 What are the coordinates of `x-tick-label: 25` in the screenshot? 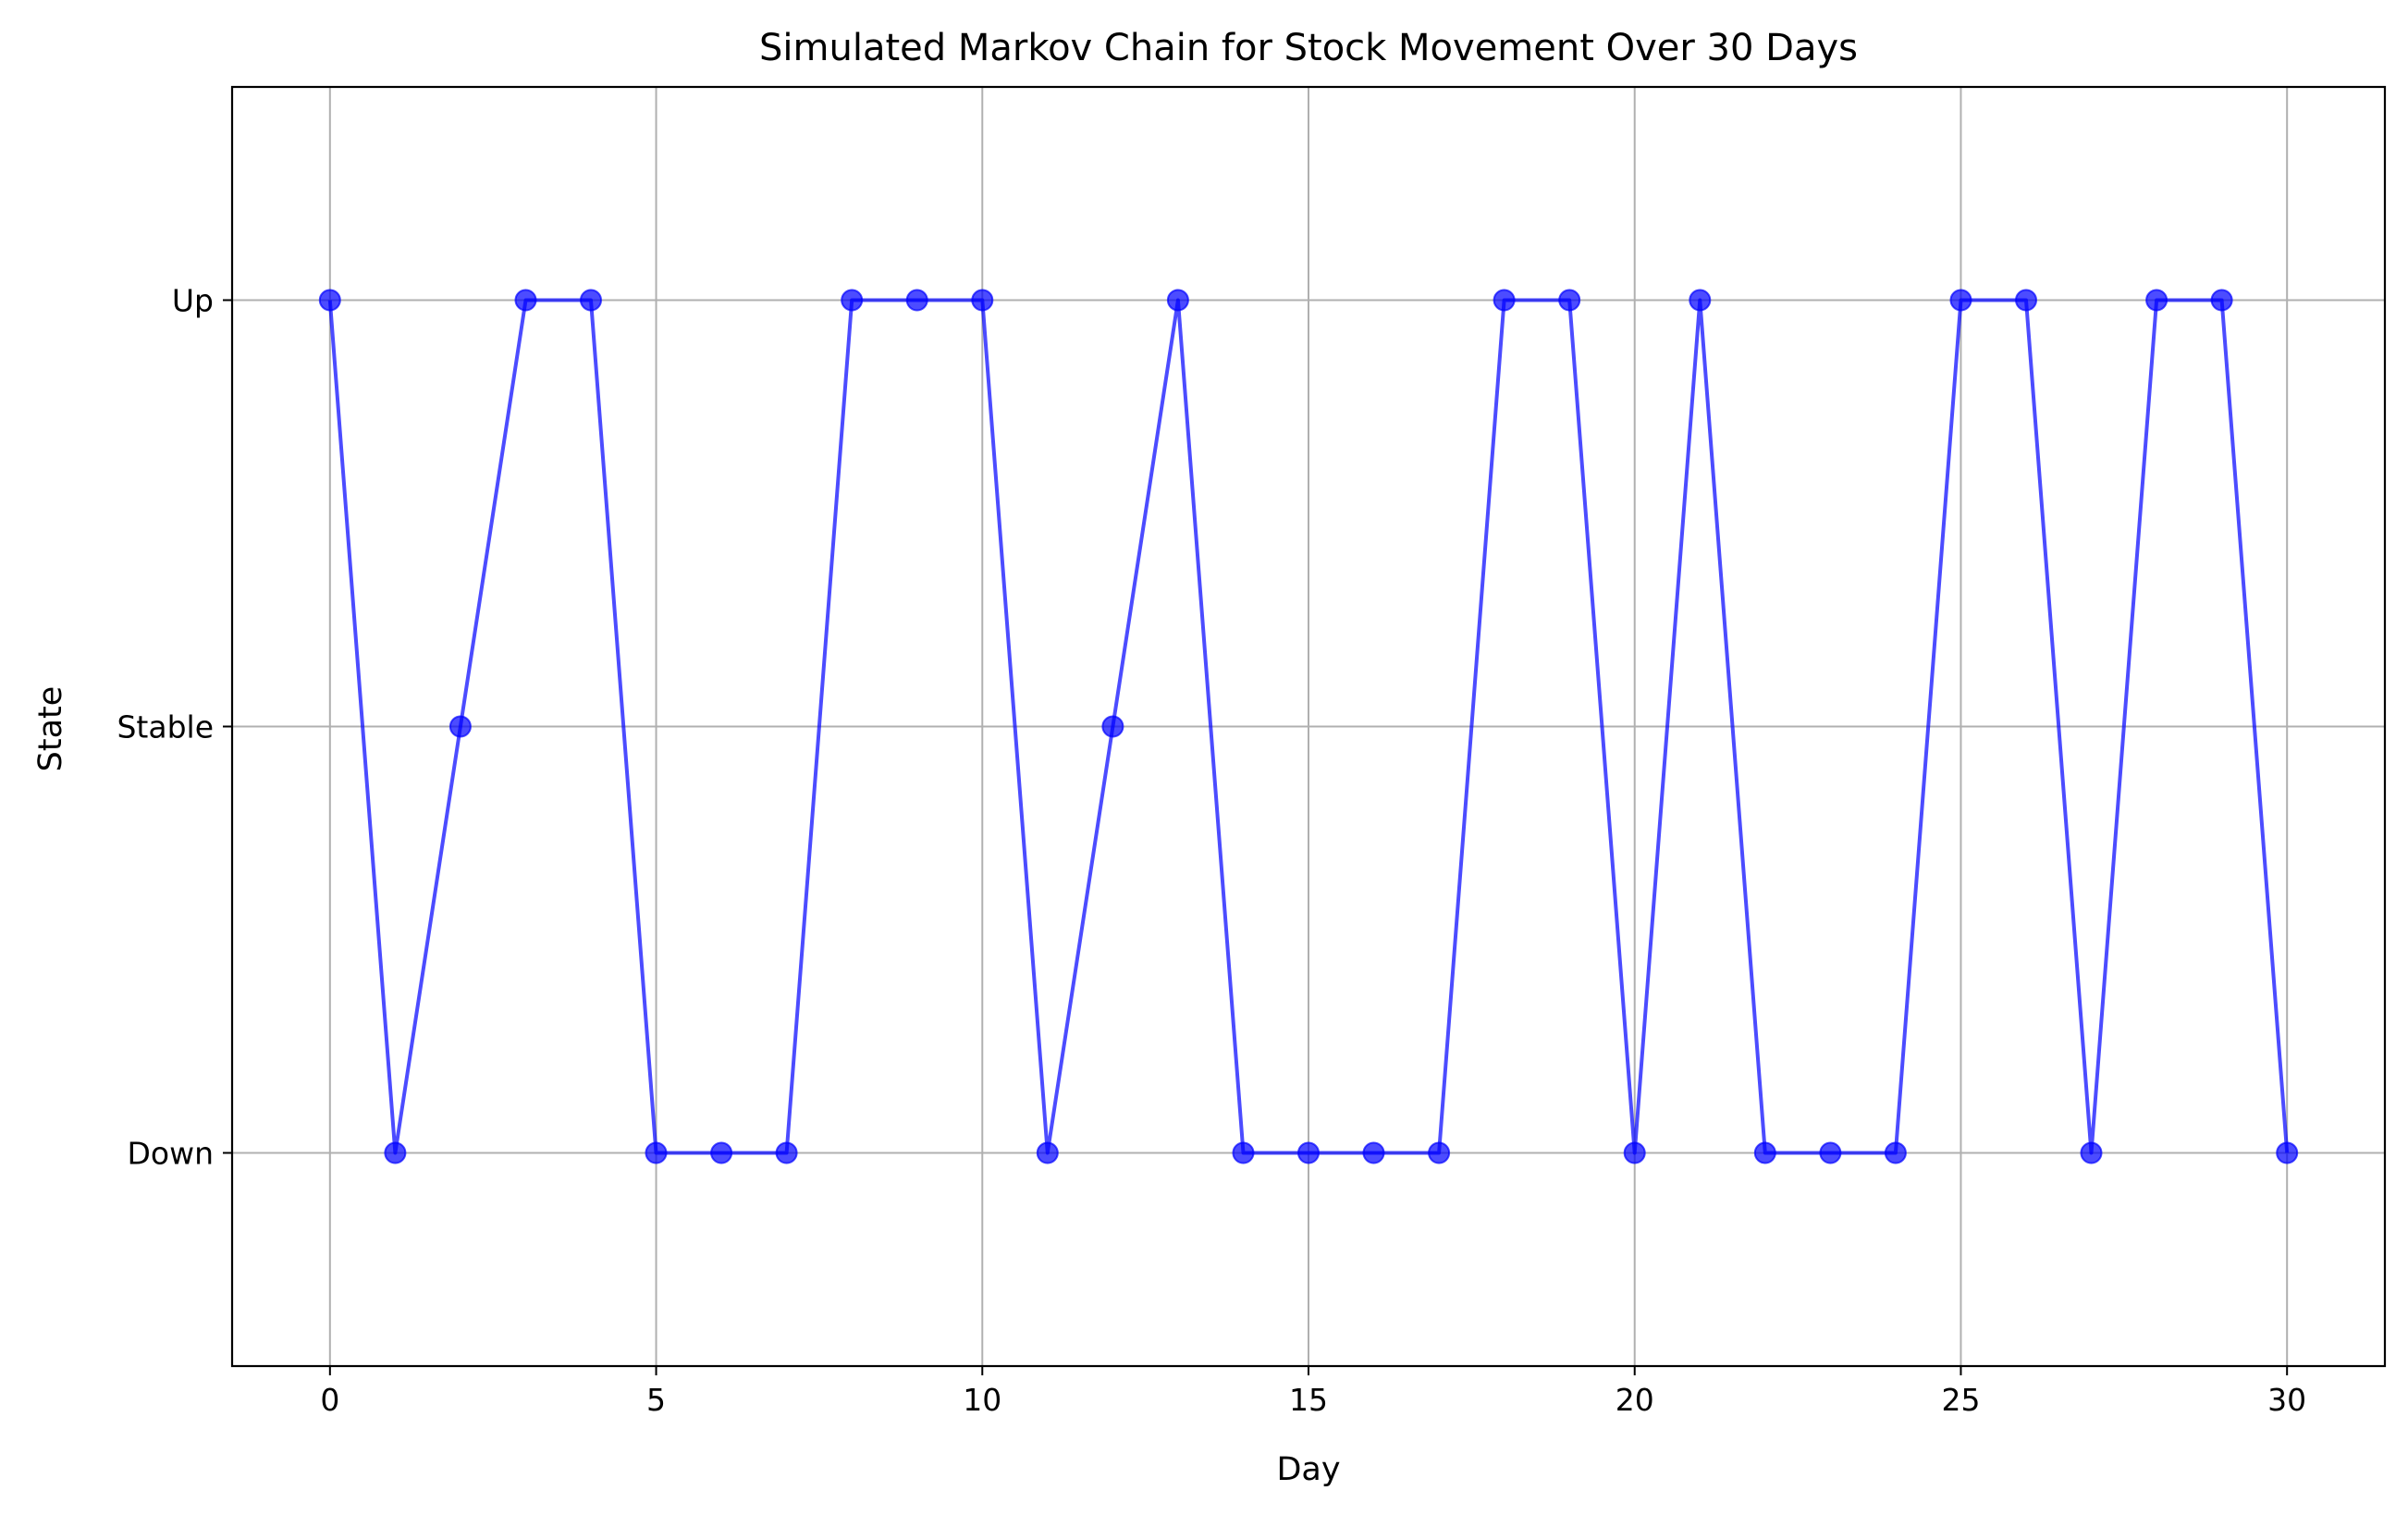 It's located at (1960, 1400).